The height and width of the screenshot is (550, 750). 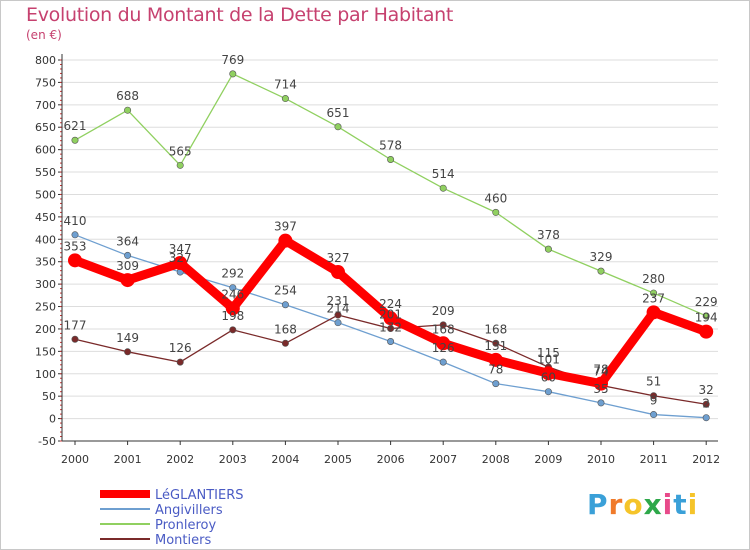 What do you see at coordinates (653, 279) in the screenshot?
I see `data-label: 280` at bounding box center [653, 279].